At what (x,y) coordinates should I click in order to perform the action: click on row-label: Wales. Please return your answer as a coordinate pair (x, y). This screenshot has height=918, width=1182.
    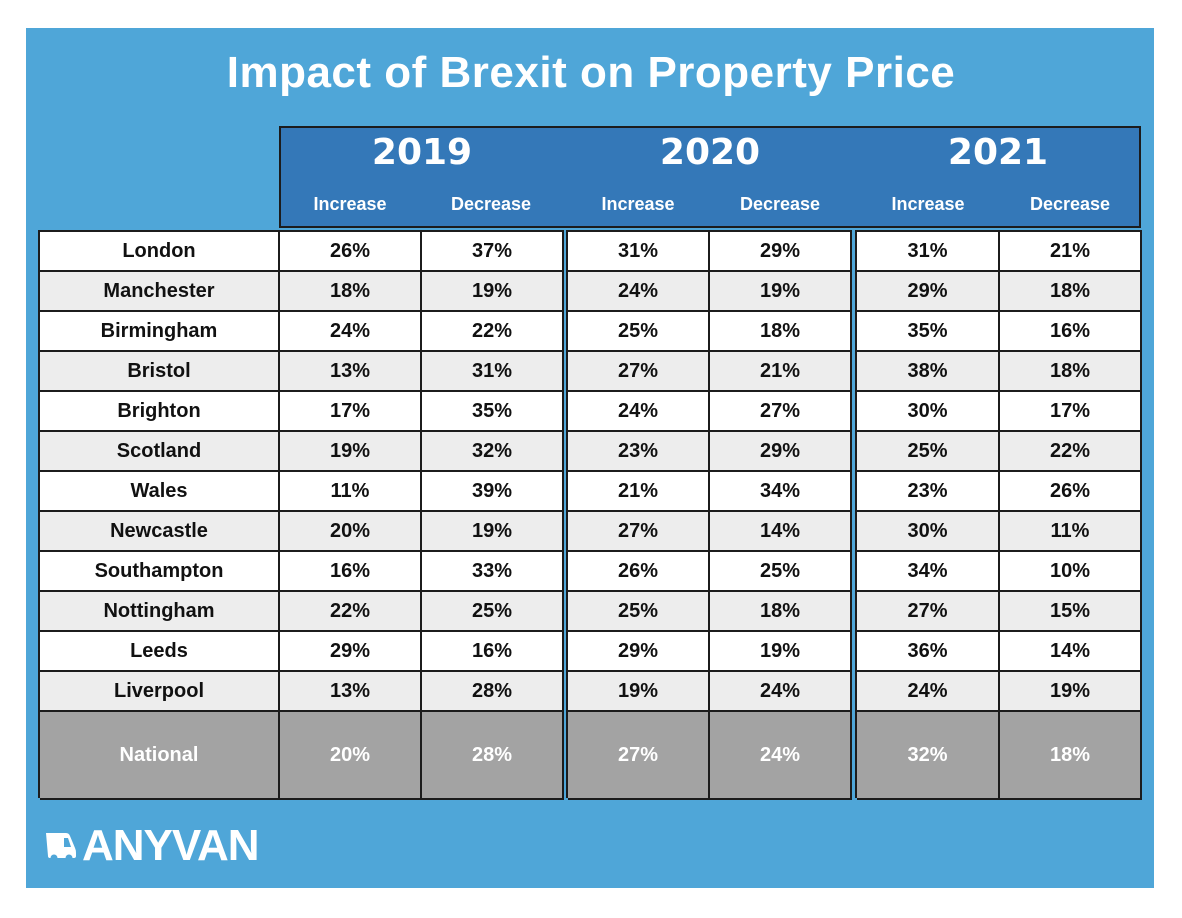
    Looking at the image, I should click on (160, 492).